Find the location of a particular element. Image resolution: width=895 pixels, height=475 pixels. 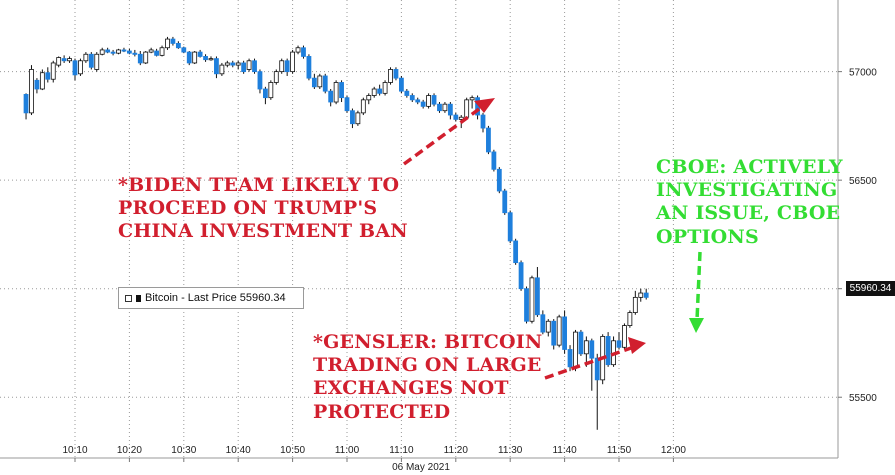

x-tick-label: 11:20 is located at coordinates (456, 450).